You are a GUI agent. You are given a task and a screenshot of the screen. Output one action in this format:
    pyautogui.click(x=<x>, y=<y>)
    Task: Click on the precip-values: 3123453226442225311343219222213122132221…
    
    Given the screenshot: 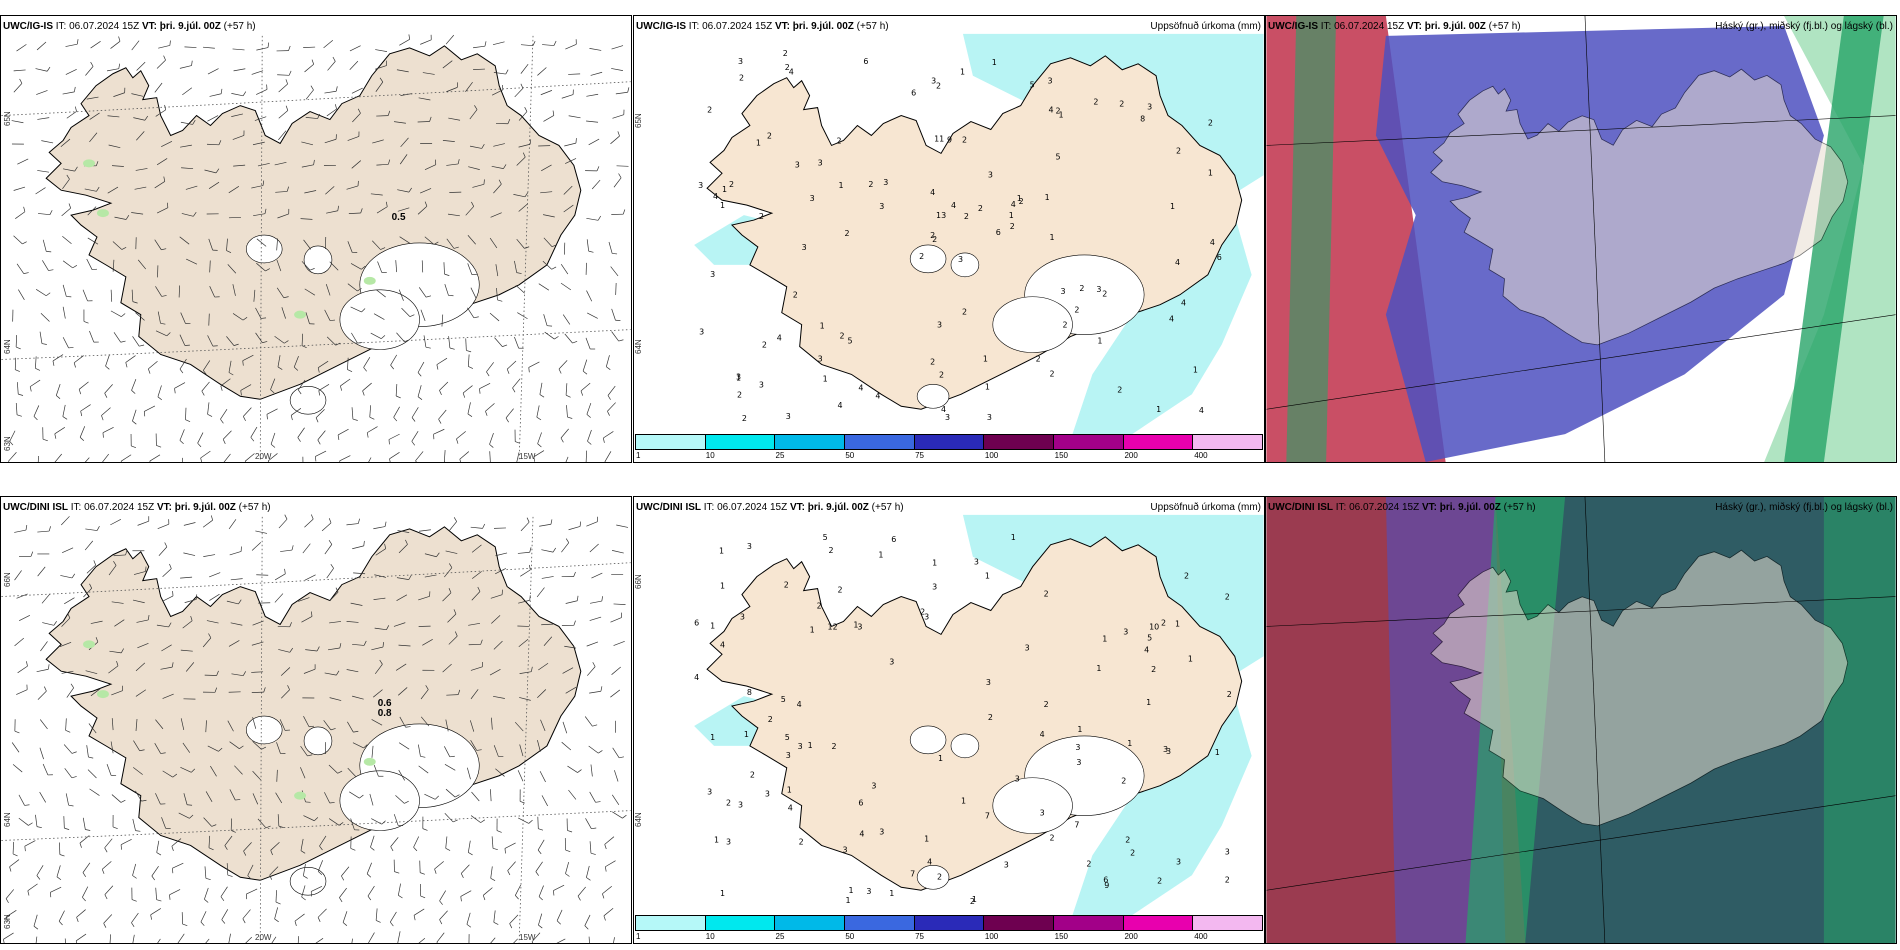 What is the action you would take?
    pyautogui.click(x=960, y=236)
    